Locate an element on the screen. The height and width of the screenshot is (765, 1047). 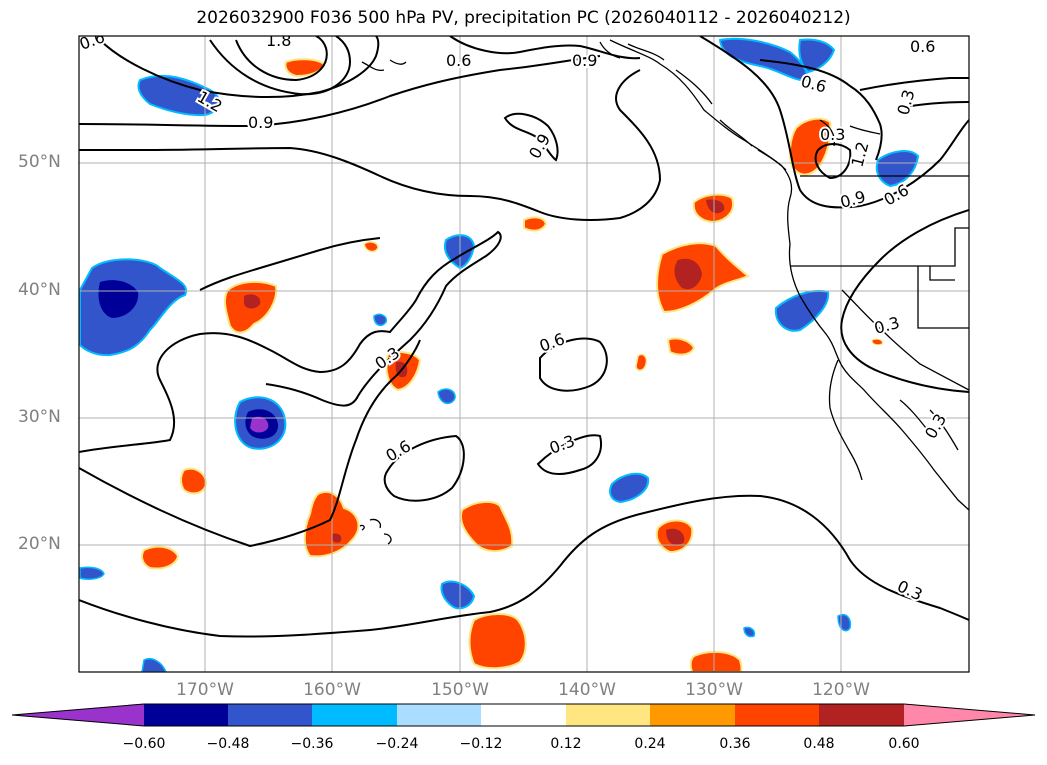
lon-label: 130°W is located at coordinates (714, 690).